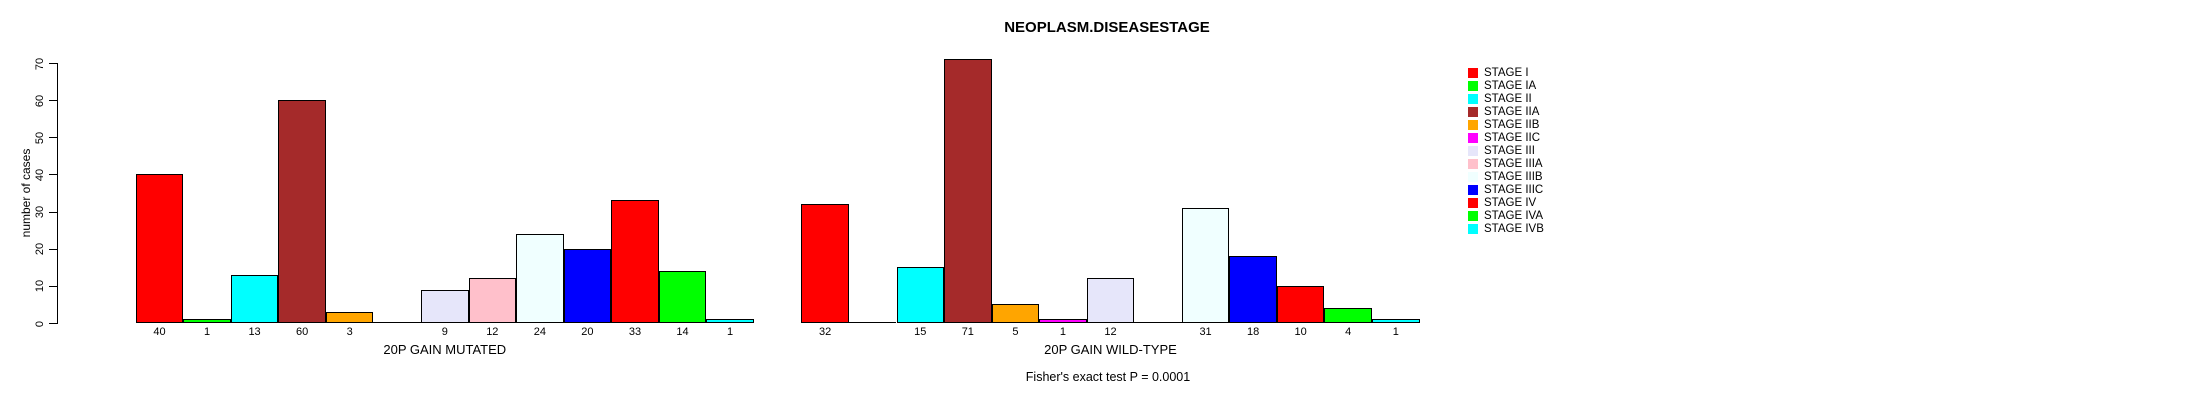 The height and width of the screenshot is (400, 2190). I want to click on bar-value-label: 24, so click(539, 331).